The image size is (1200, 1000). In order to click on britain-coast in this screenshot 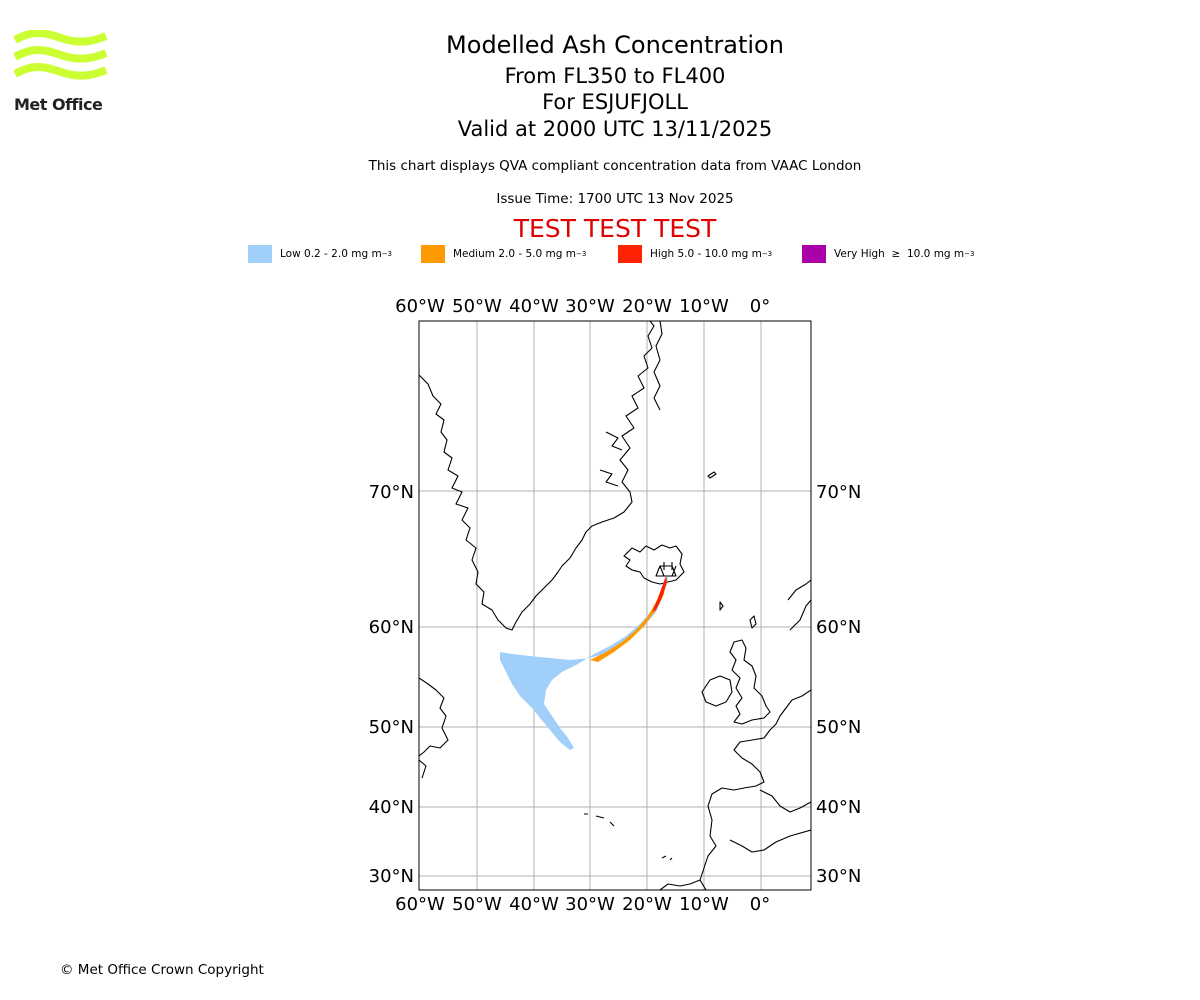, I will do `click(750, 682)`.